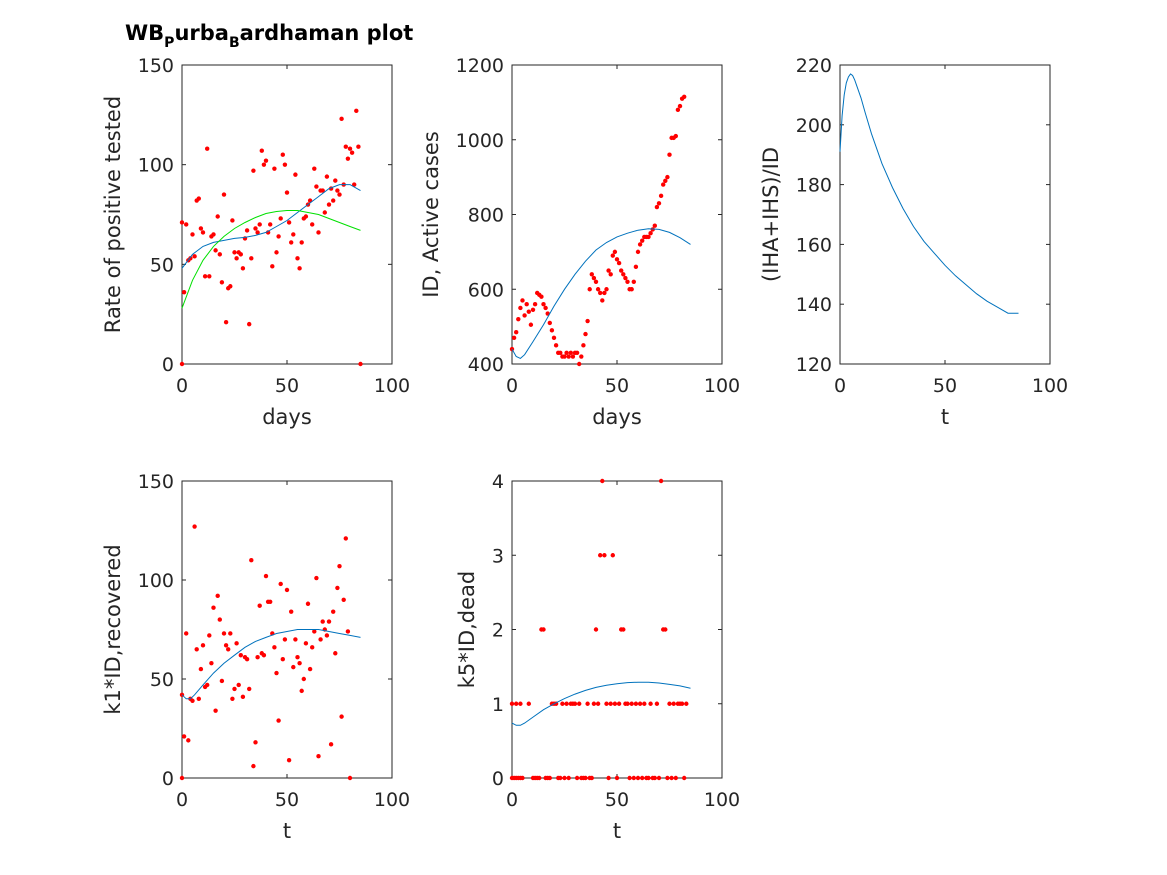  What do you see at coordinates (617, 831) in the screenshot?
I see `x-axis-label: t` at bounding box center [617, 831].